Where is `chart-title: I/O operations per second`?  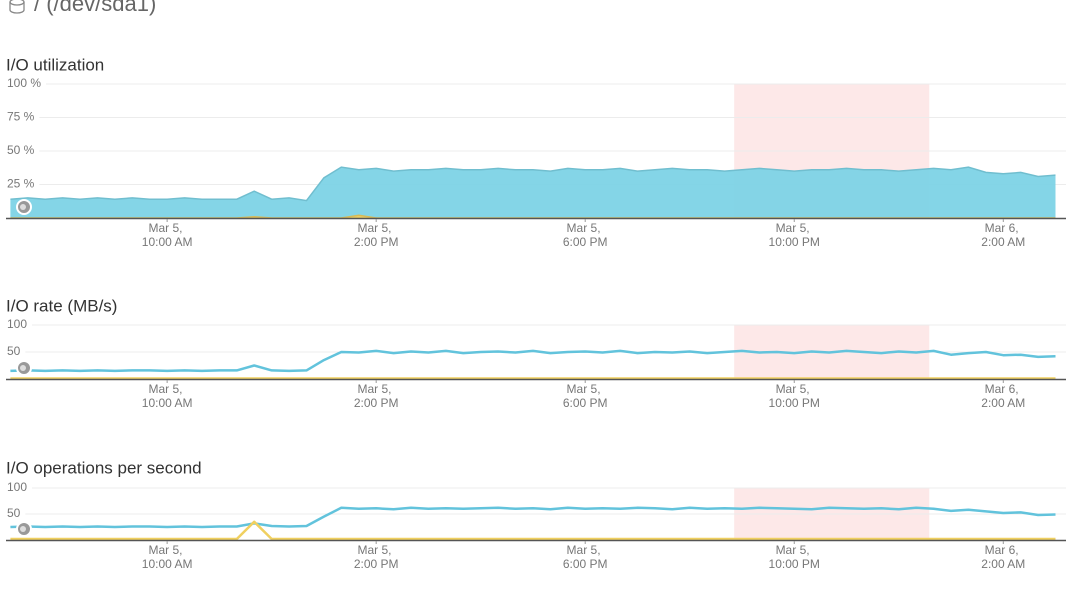
chart-title: I/O operations per second is located at coordinates (104, 467).